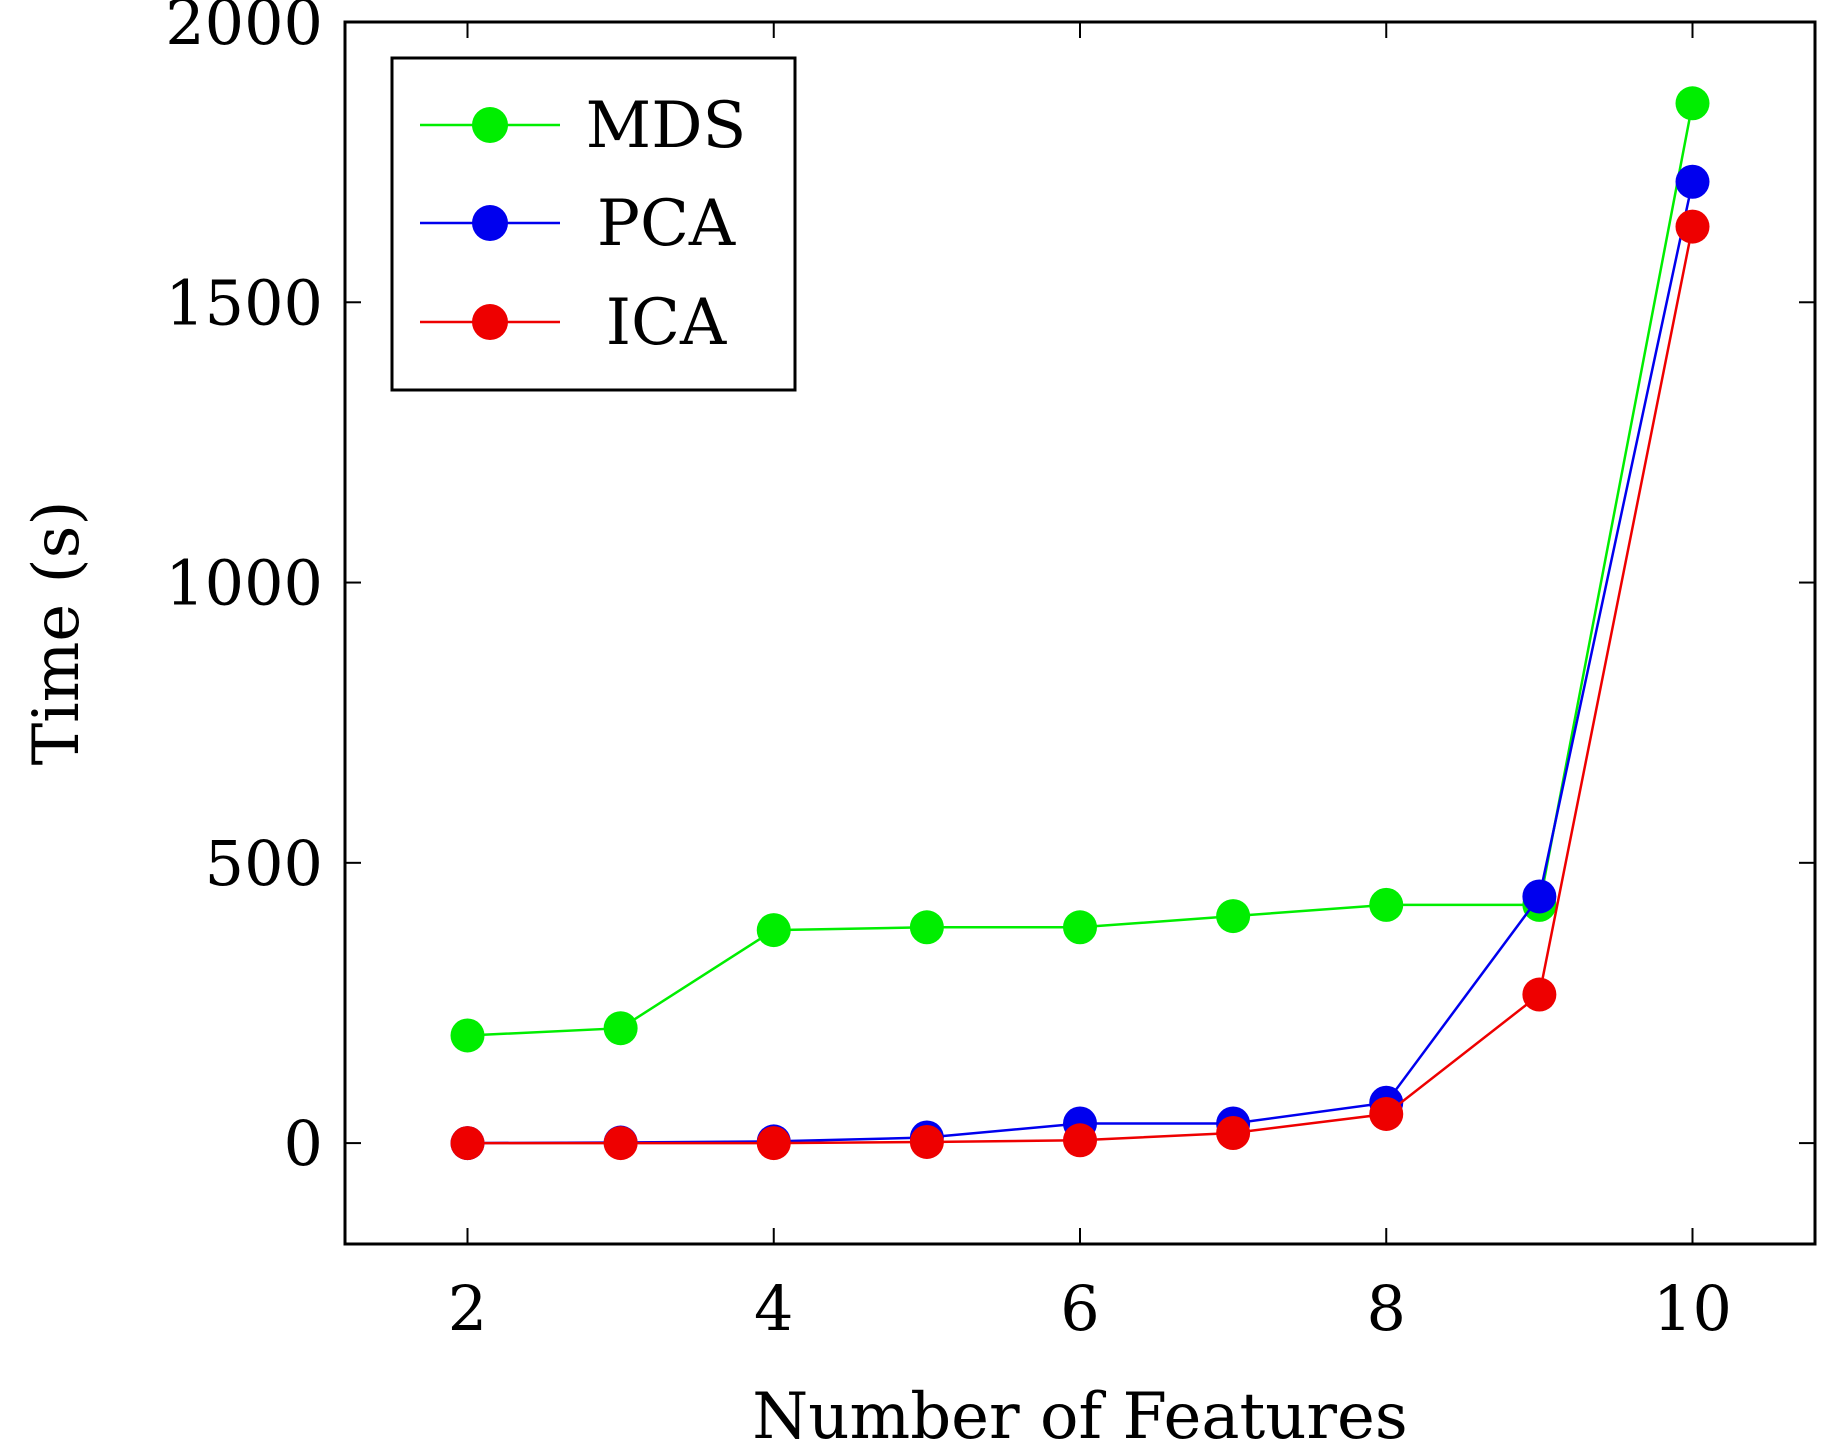  What do you see at coordinates (244, 302) in the screenshot?
I see `y-tick-label: 1500` at bounding box center [244, 302].